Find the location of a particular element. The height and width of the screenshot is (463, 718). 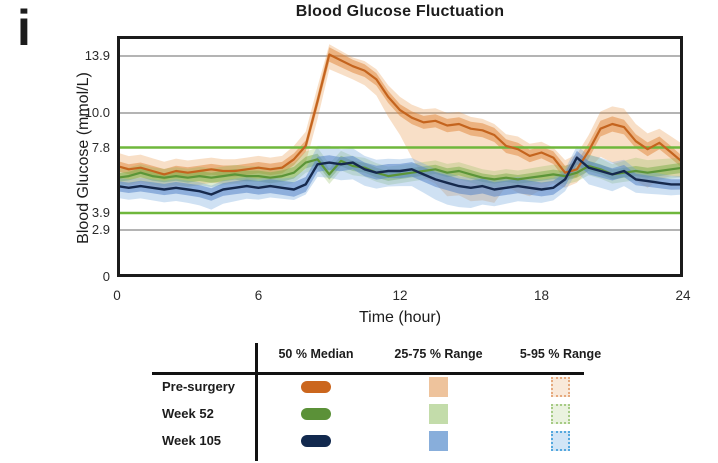

y-tick-label: 10.0 is located at coordinates (97, 112).